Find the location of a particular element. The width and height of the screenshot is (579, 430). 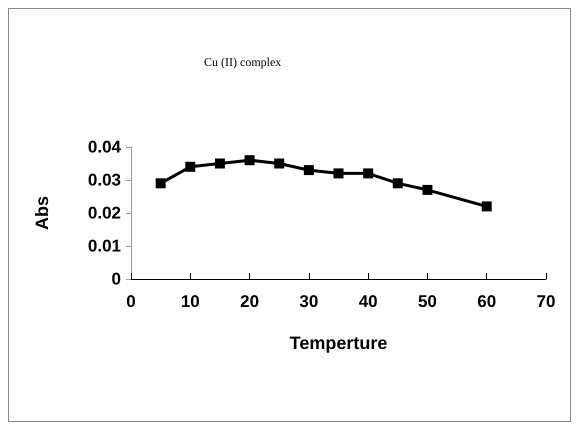

y-tick-label: 0.02 is located at coordinates (104, 213).